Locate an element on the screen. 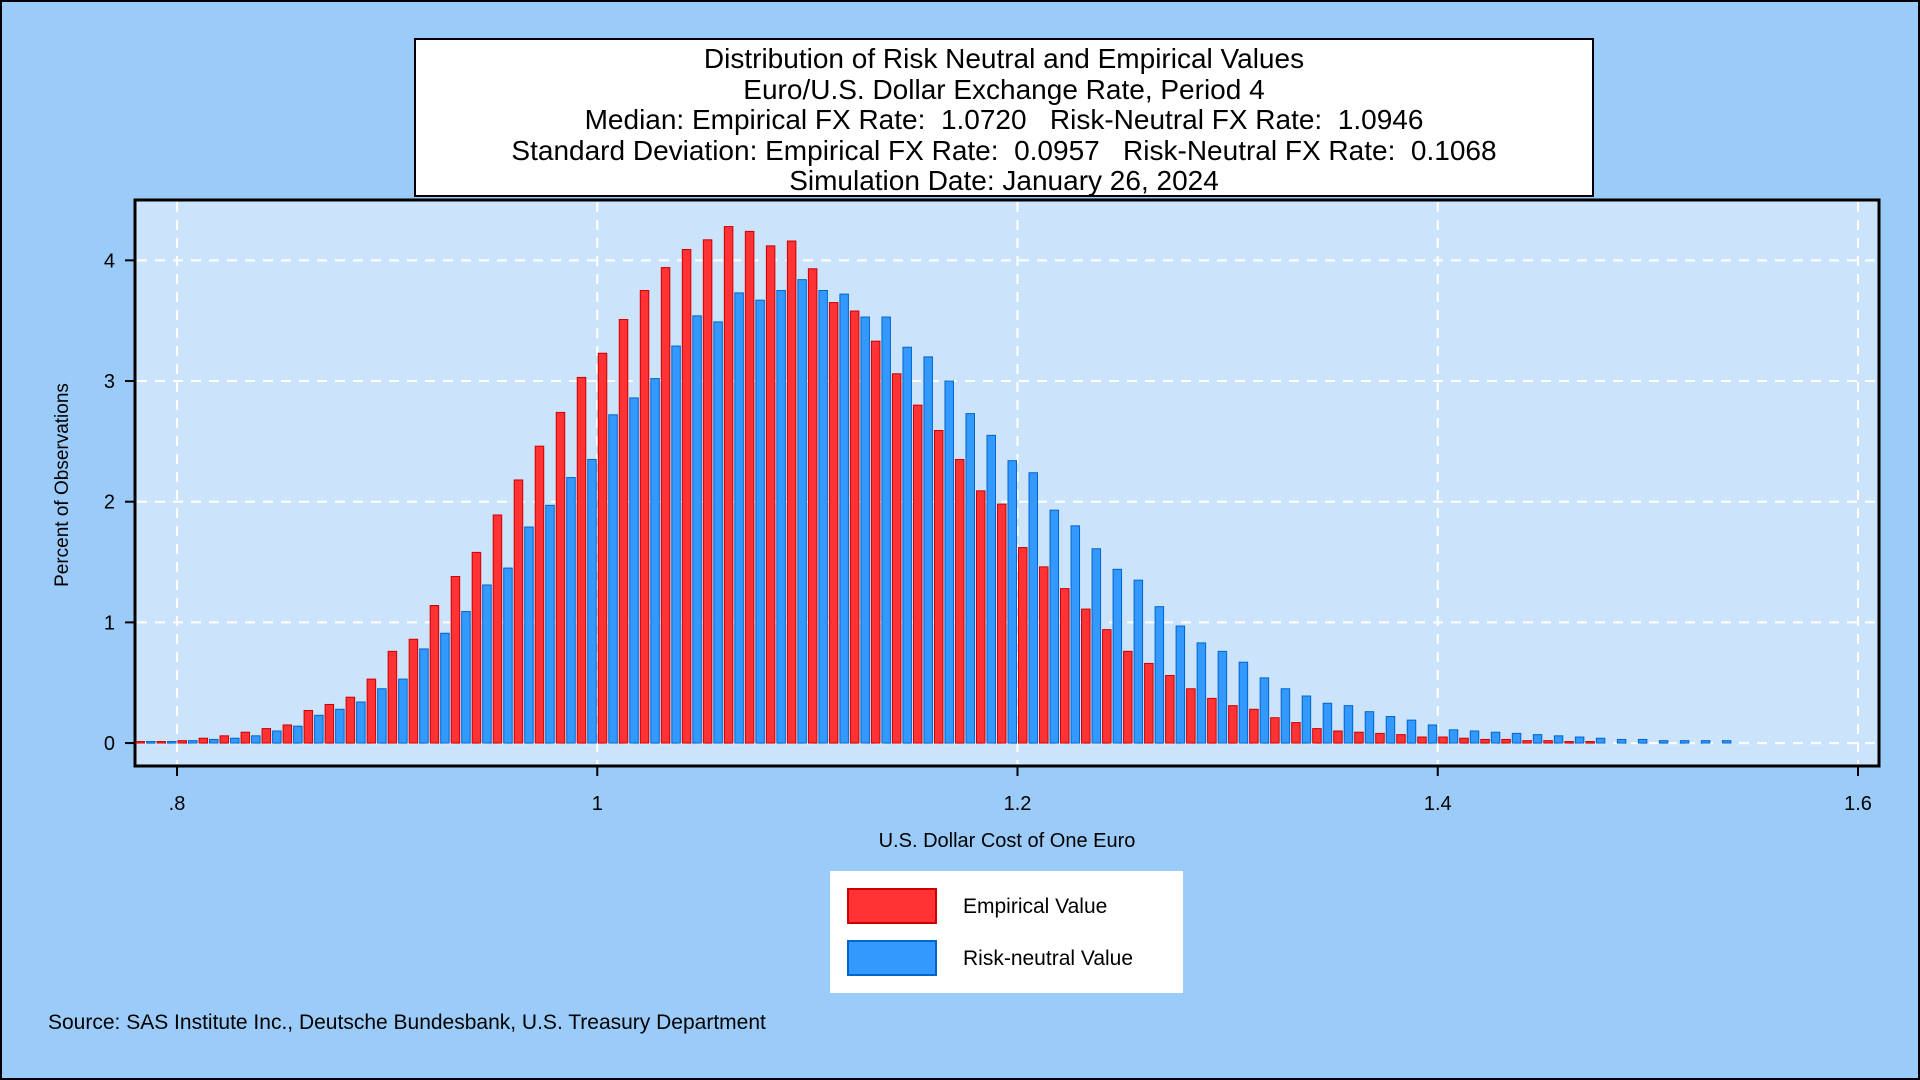 This screenshot has height=1080, width=1920. x-axis-label: U.S. Dollar Cost of One Euro is located at coordinates (1007, 841).